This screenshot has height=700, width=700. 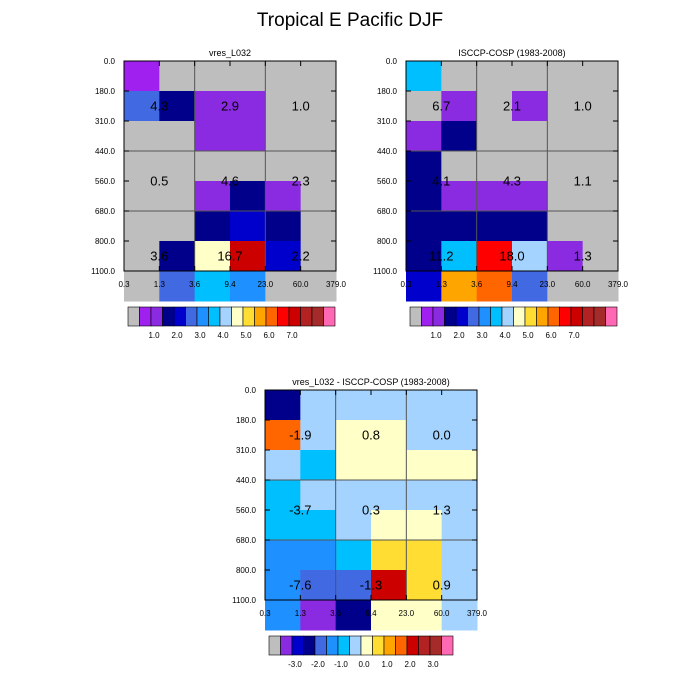 What do you see at coordinates (159, 256) in the screenshot?
I see `data-label: 3.6` at bounding box center [159, 256].